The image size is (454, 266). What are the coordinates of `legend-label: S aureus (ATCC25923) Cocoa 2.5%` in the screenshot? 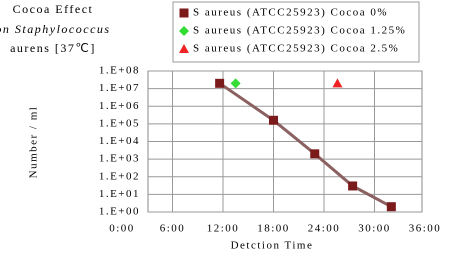 It's located at (296, 49).